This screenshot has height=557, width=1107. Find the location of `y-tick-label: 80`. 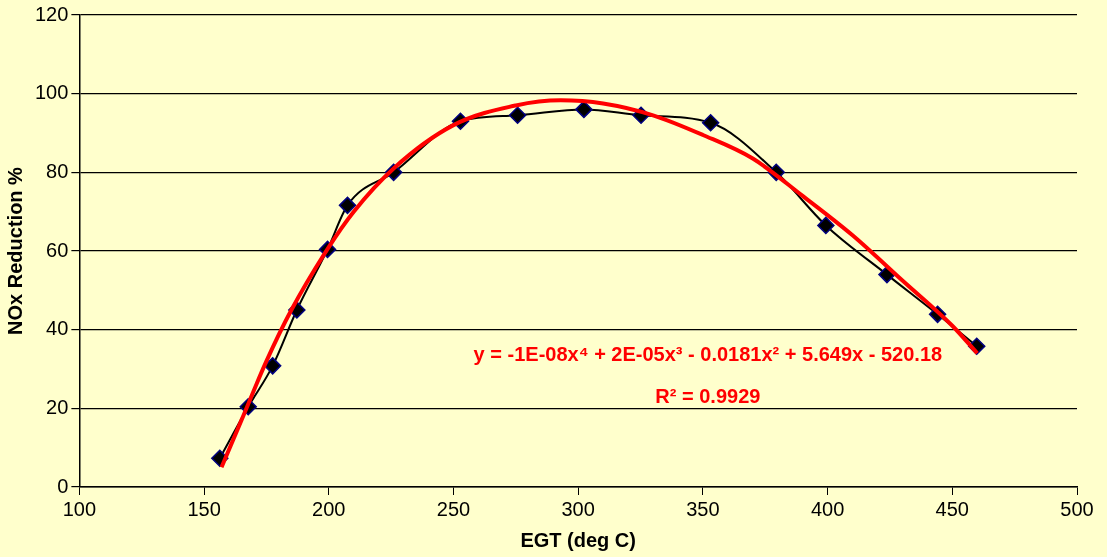

y-tick-label: 80 is located at coordinates (57, 170).